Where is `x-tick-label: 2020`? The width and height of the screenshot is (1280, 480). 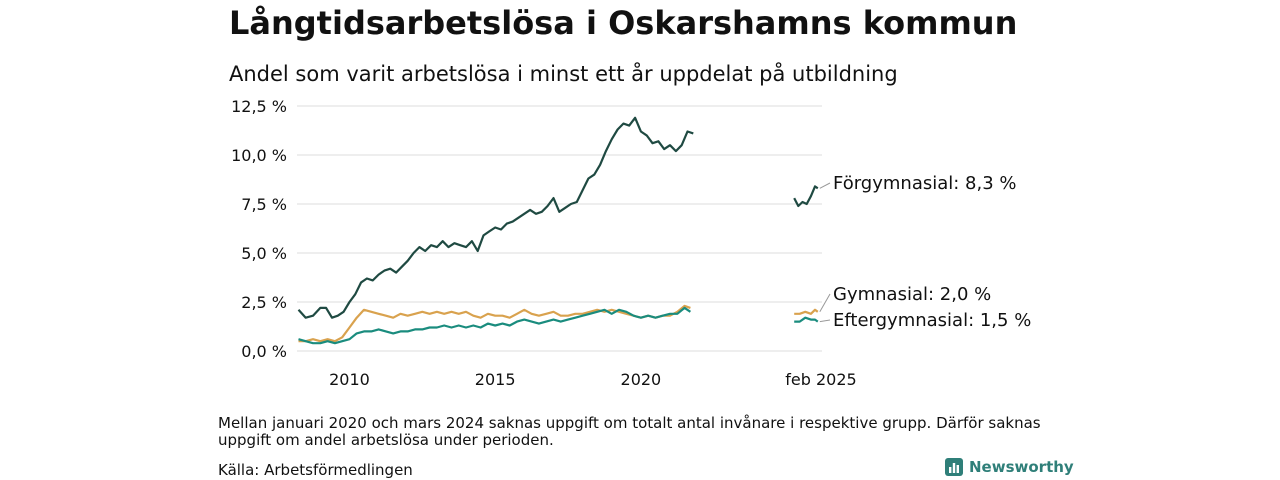
x-tick-label: 2020 is located at coordinates (641, 379).